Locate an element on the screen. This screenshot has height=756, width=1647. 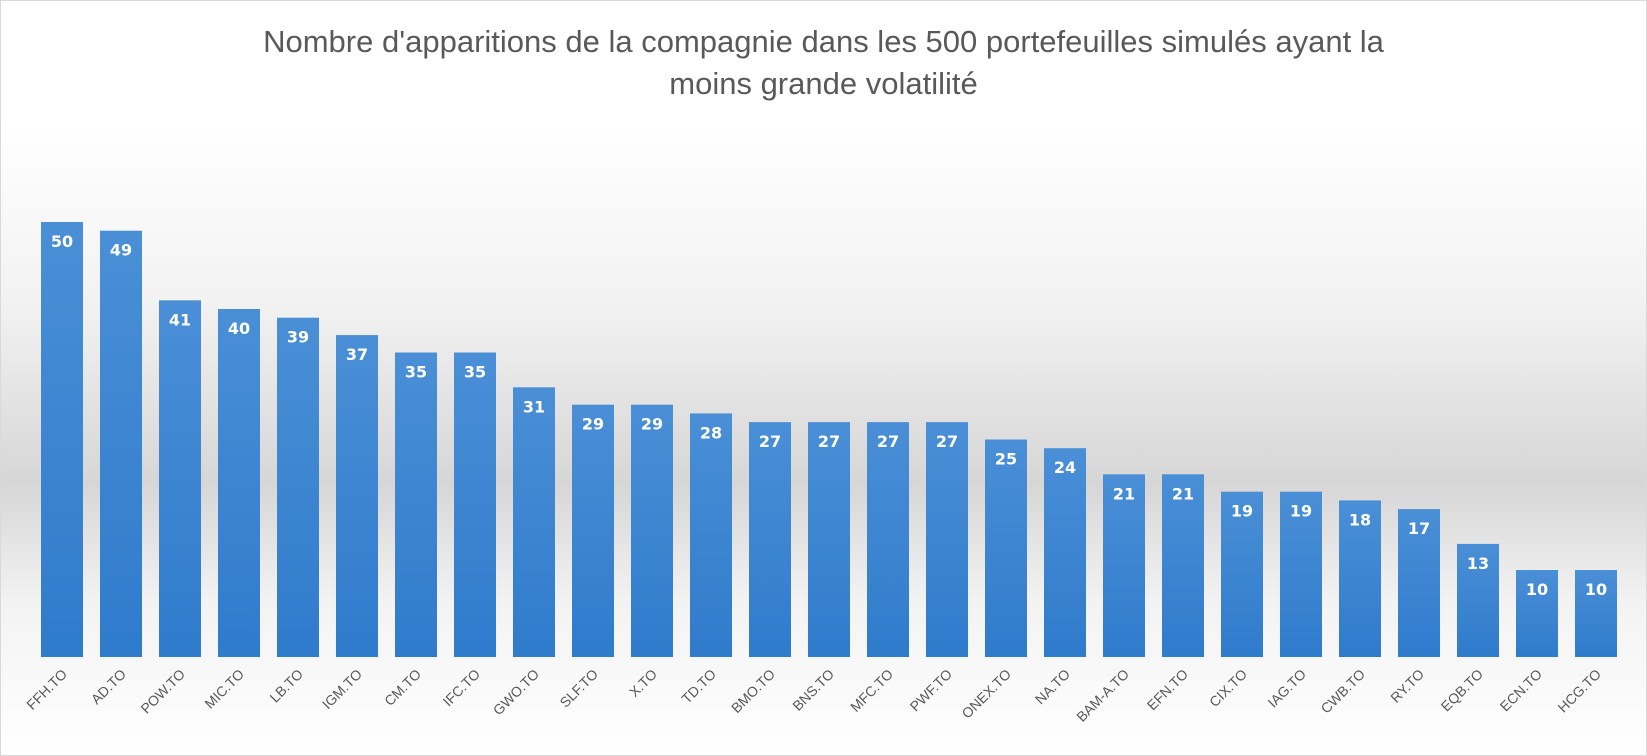
tick-label-GWO.TO: GWO.TO is located at coordinates (516, 692).